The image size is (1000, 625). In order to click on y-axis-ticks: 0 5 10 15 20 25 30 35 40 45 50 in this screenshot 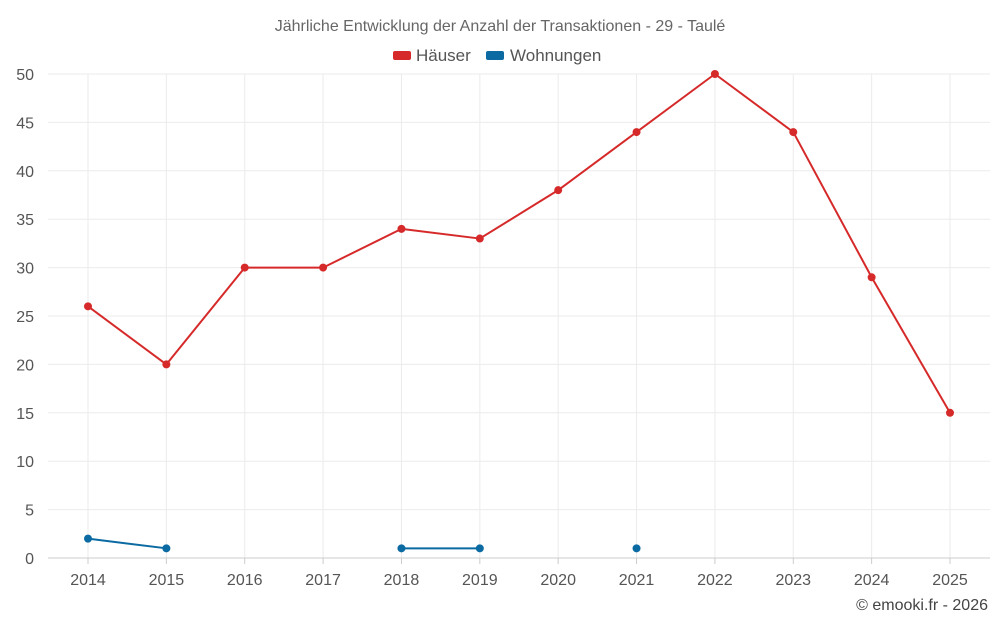, I will do `click(25, 317)`.